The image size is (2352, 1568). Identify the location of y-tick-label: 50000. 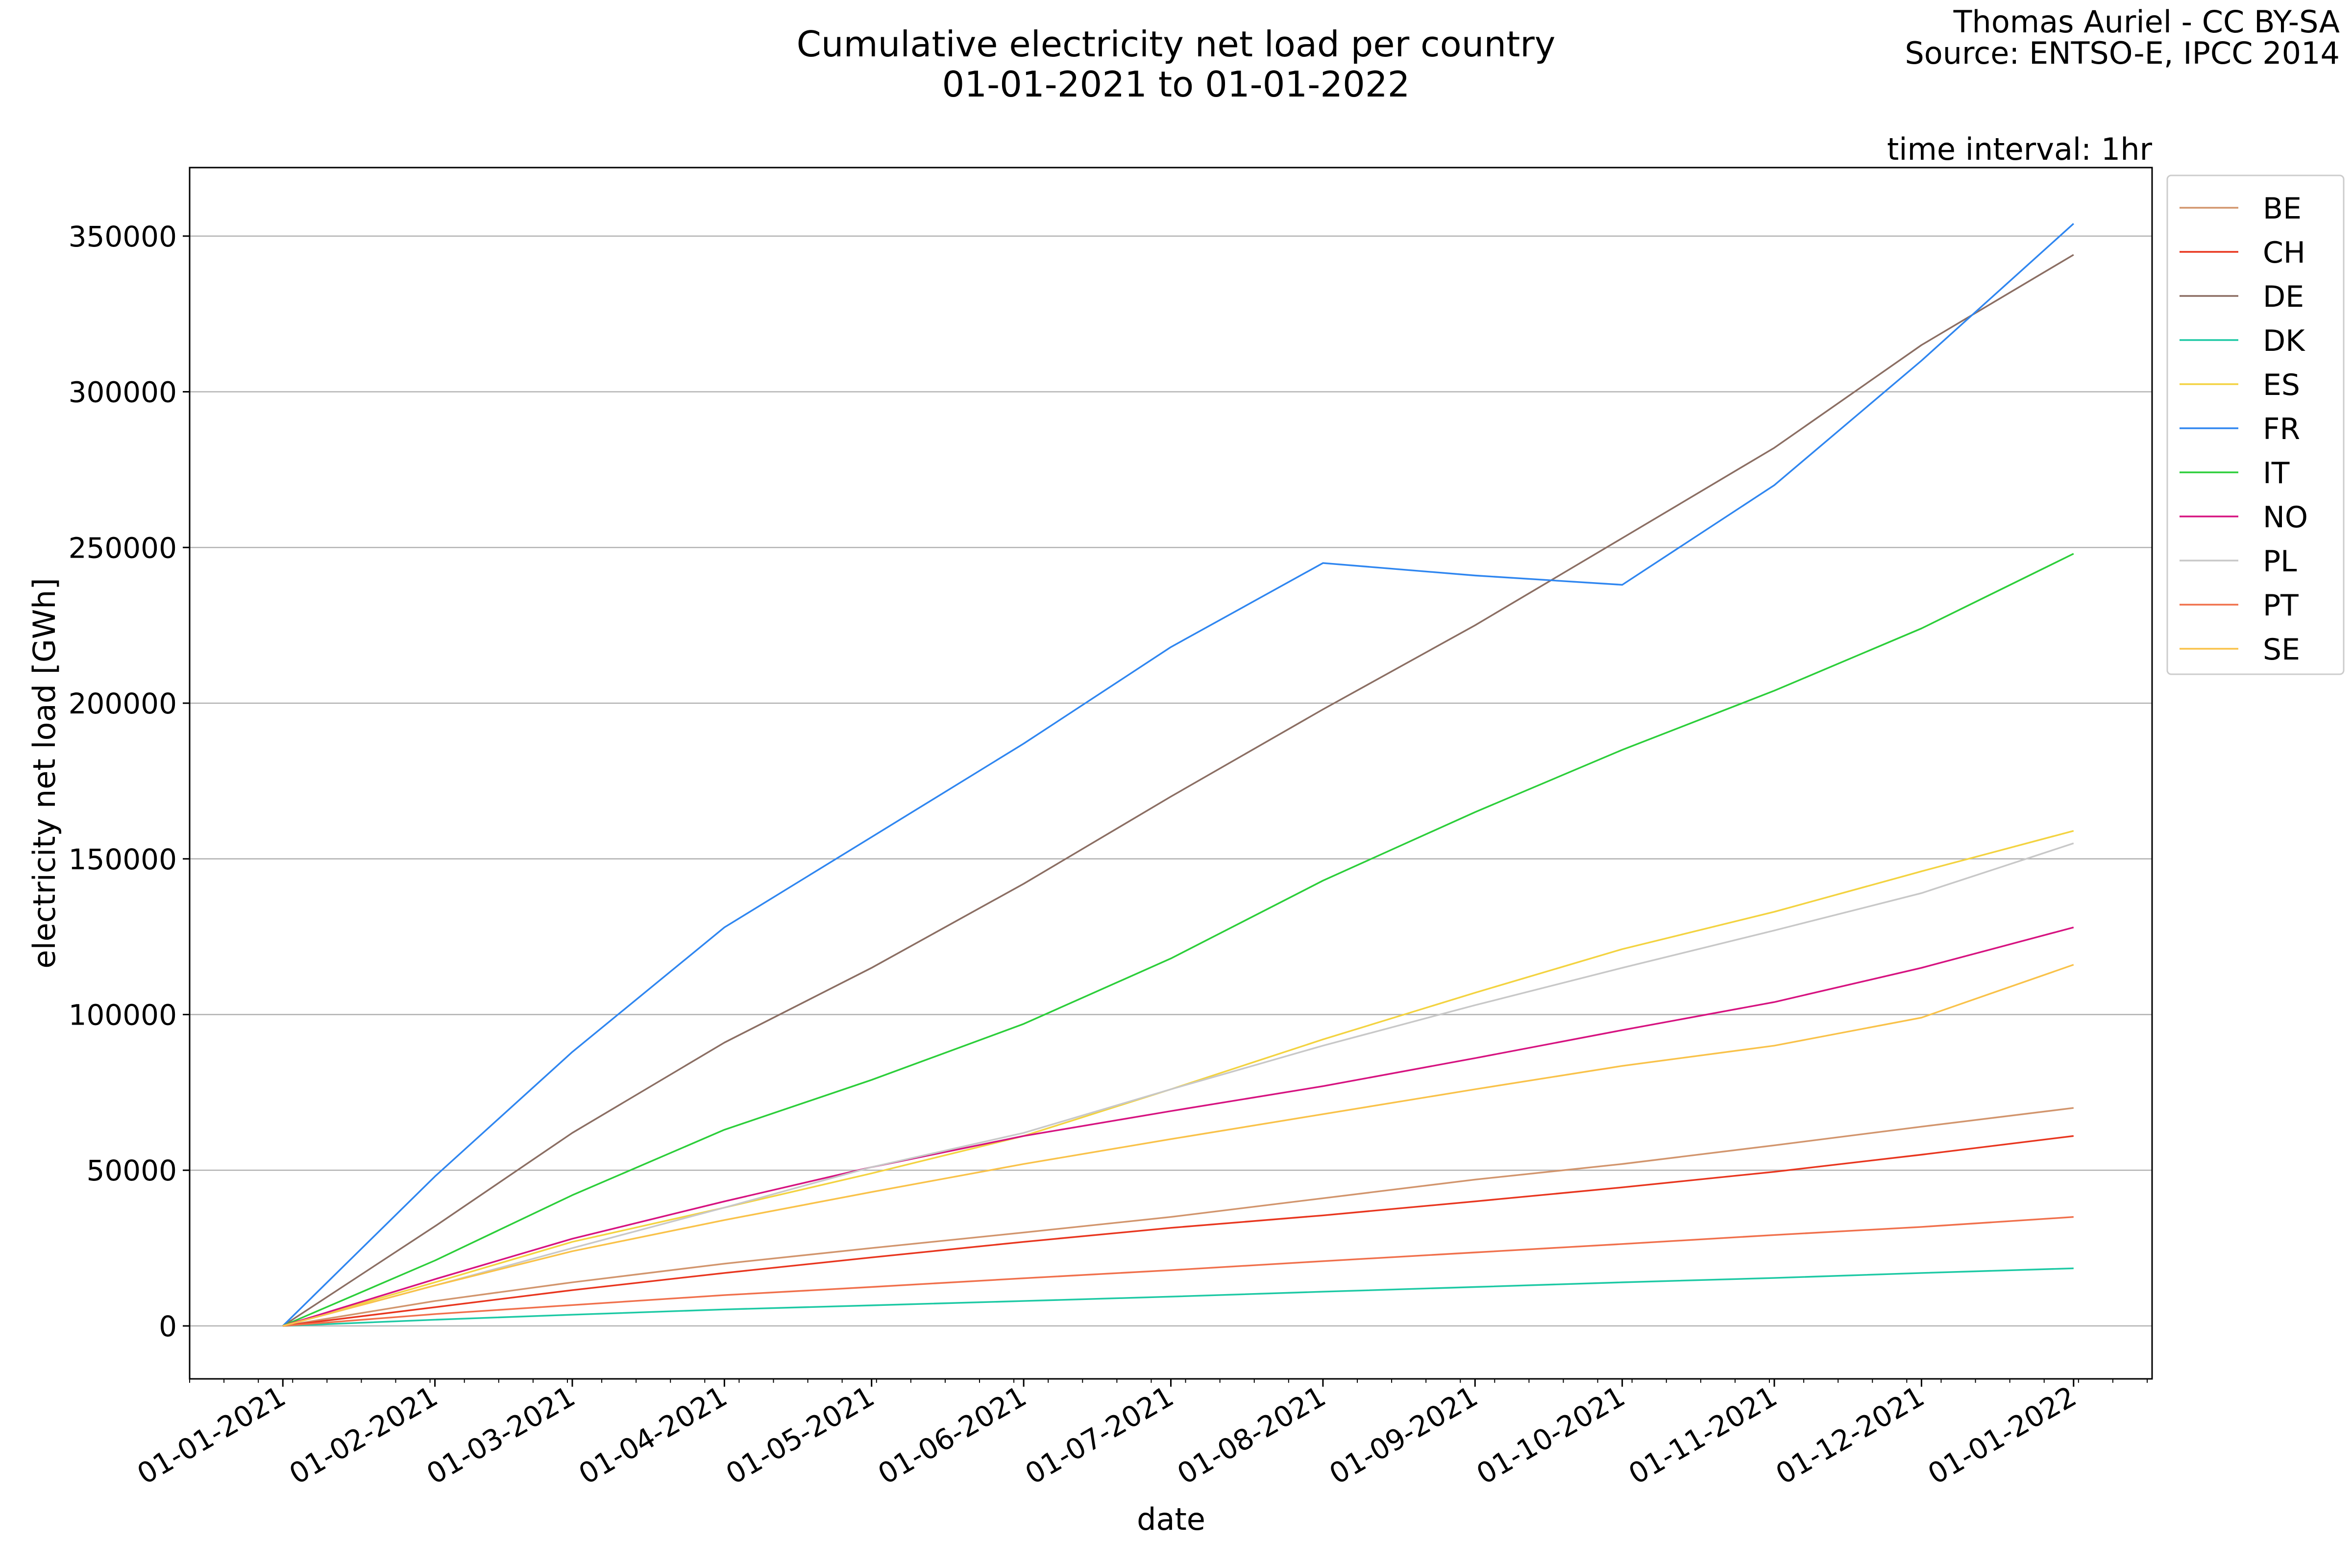
(131, 1171).